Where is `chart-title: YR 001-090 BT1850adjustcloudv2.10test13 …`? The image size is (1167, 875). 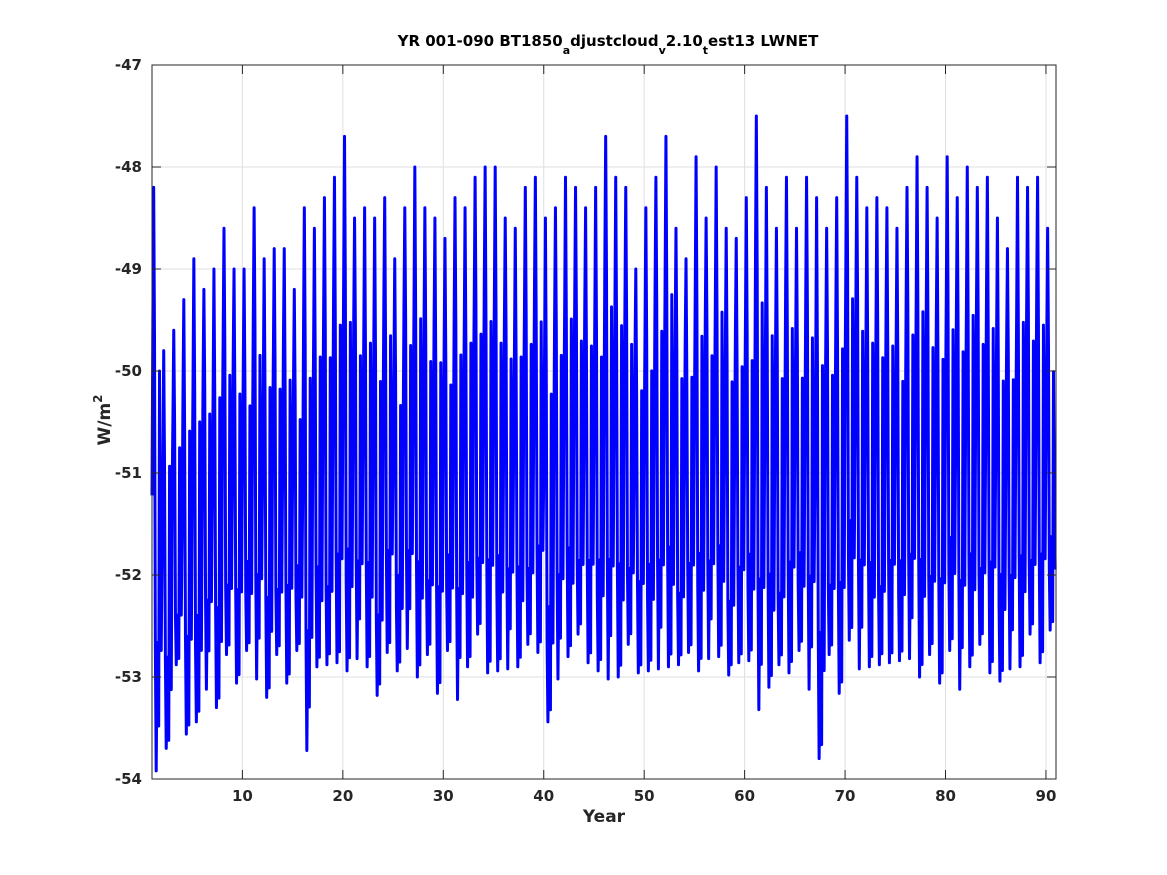
chart-title: YR 001-090 BT1850adjustcloudv2.10test13 … is located at coordinates (608, 44).